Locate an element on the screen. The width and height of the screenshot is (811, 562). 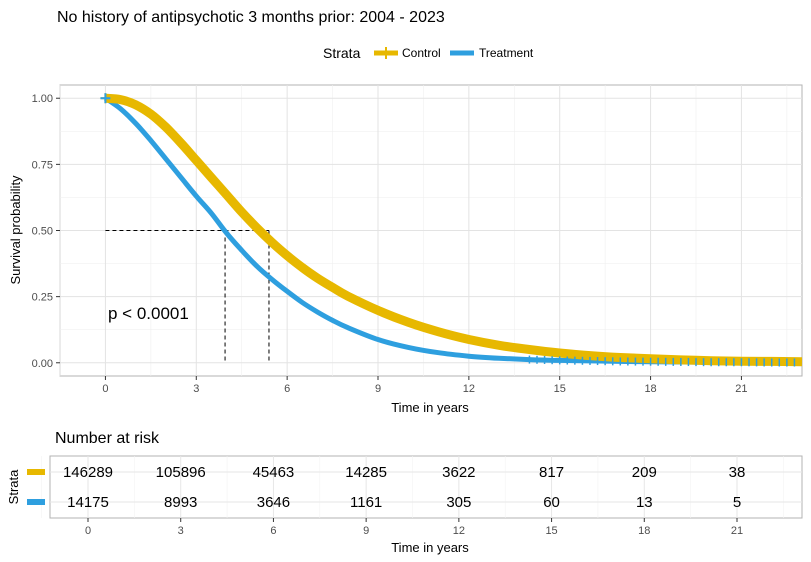
p-value-annotation: p < 0.0001 is located at coordinates (148, 313).